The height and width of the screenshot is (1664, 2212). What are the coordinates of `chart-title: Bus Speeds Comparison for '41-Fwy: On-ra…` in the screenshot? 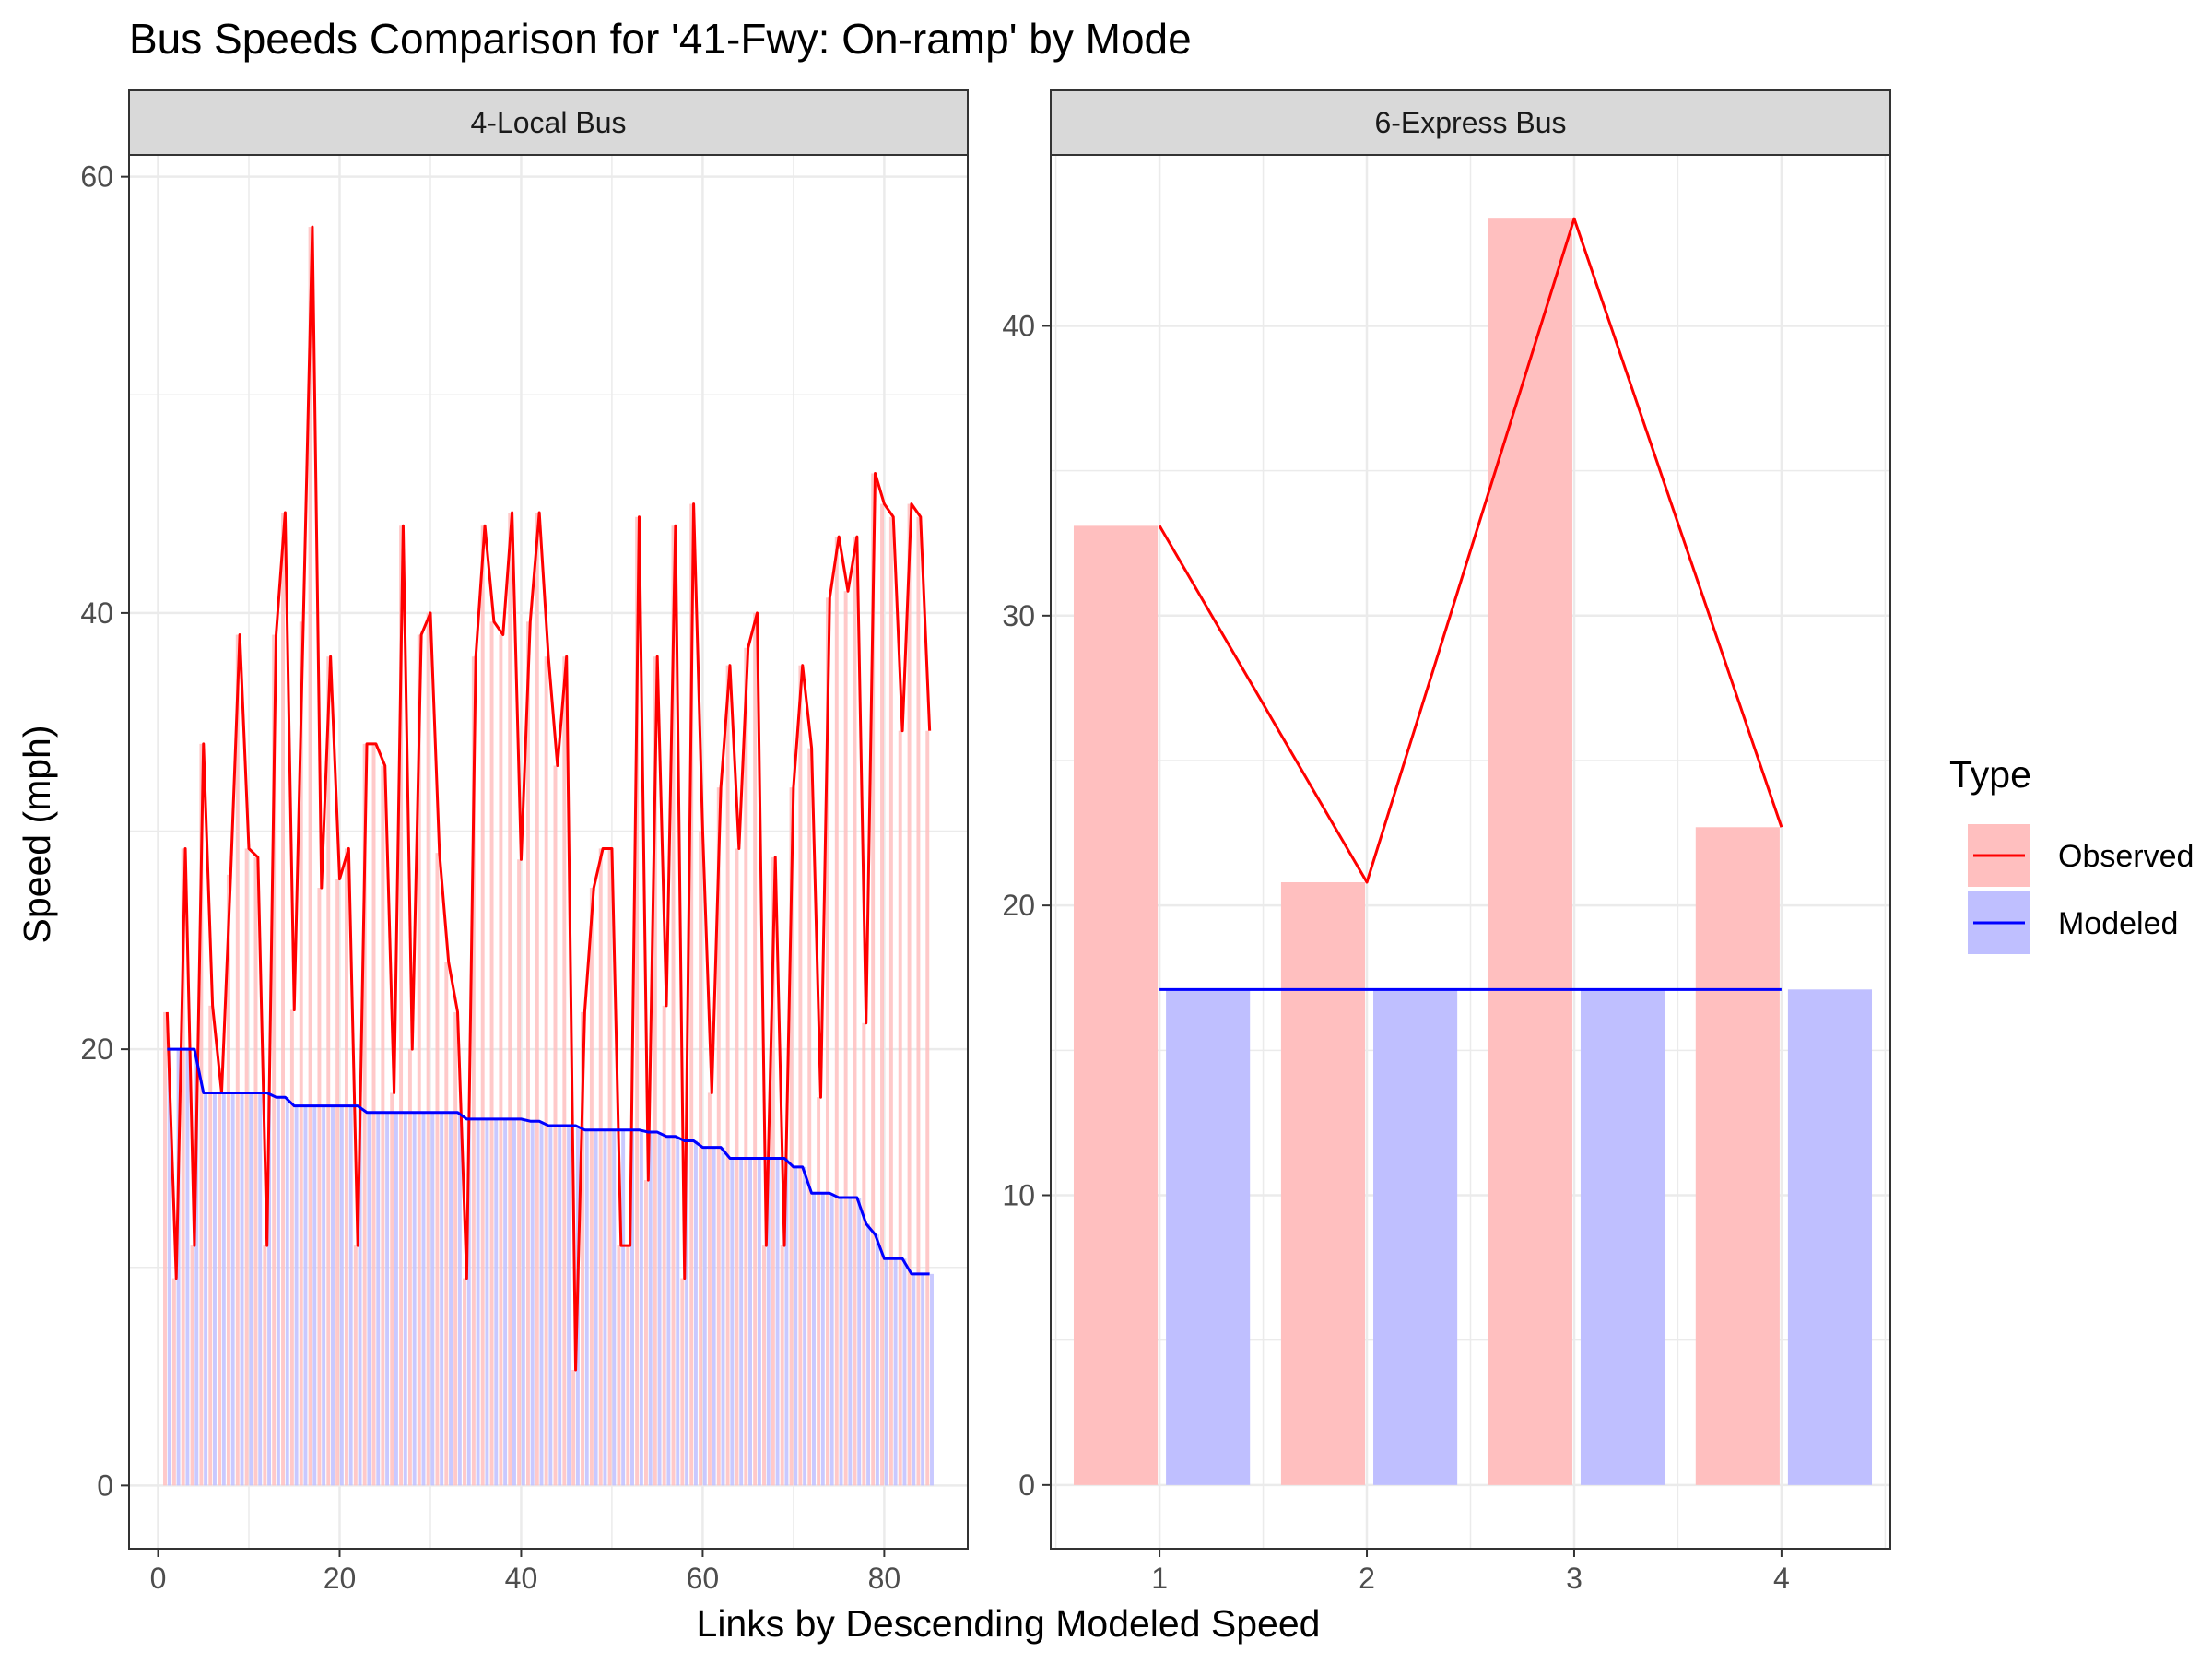 It's located at (660, 39).